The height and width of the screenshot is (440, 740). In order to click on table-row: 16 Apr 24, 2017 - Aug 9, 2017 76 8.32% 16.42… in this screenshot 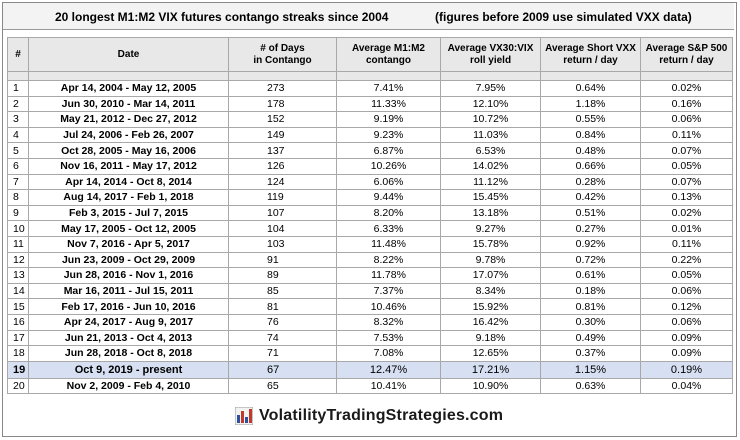, I will do `click(370, 322)`.